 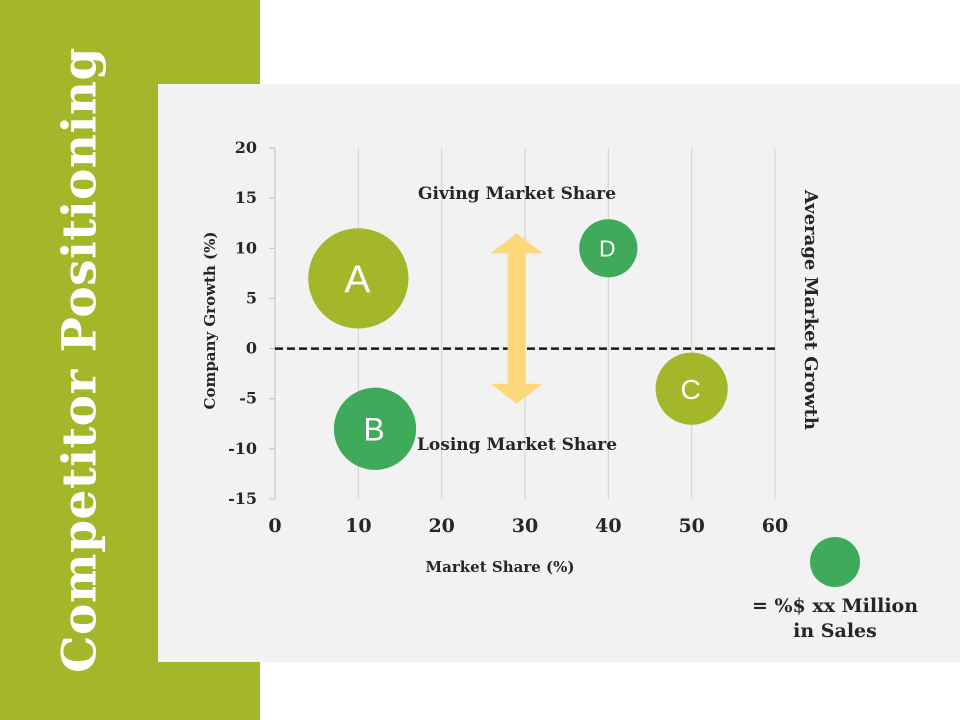 I want to click on legend-line-1: = %$ xx Million, so click(x=835, y=606).